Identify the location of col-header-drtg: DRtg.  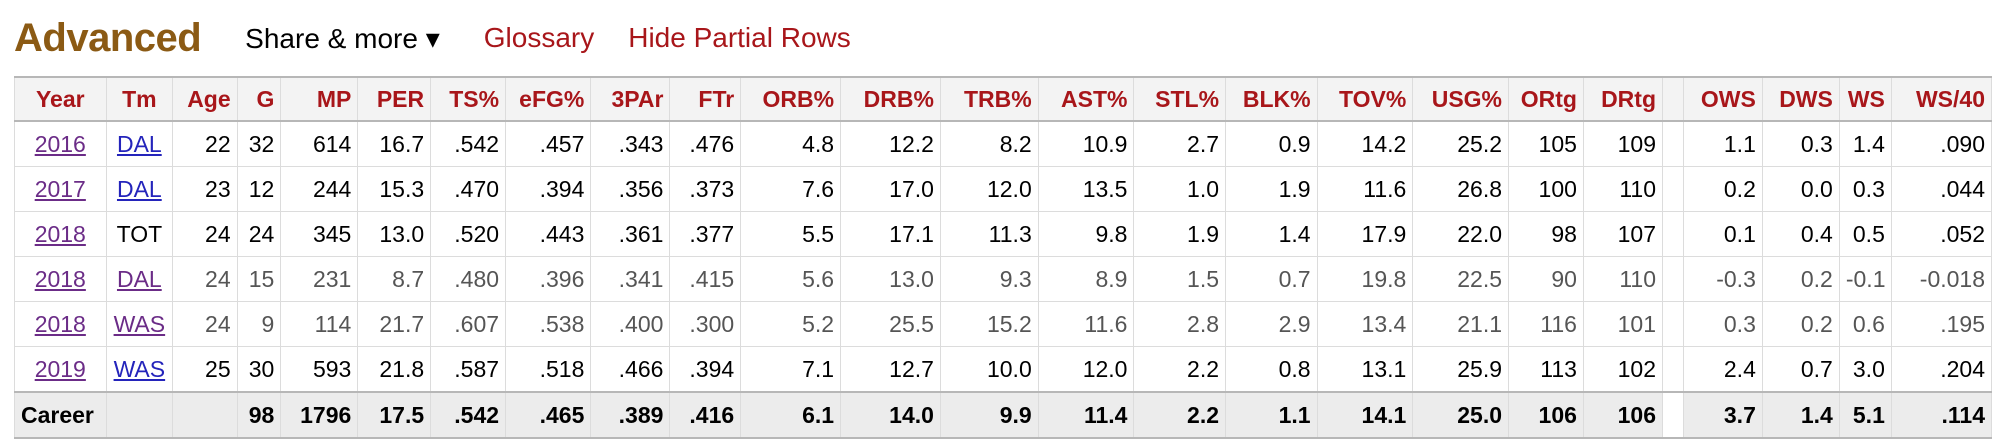
(1623, 99).